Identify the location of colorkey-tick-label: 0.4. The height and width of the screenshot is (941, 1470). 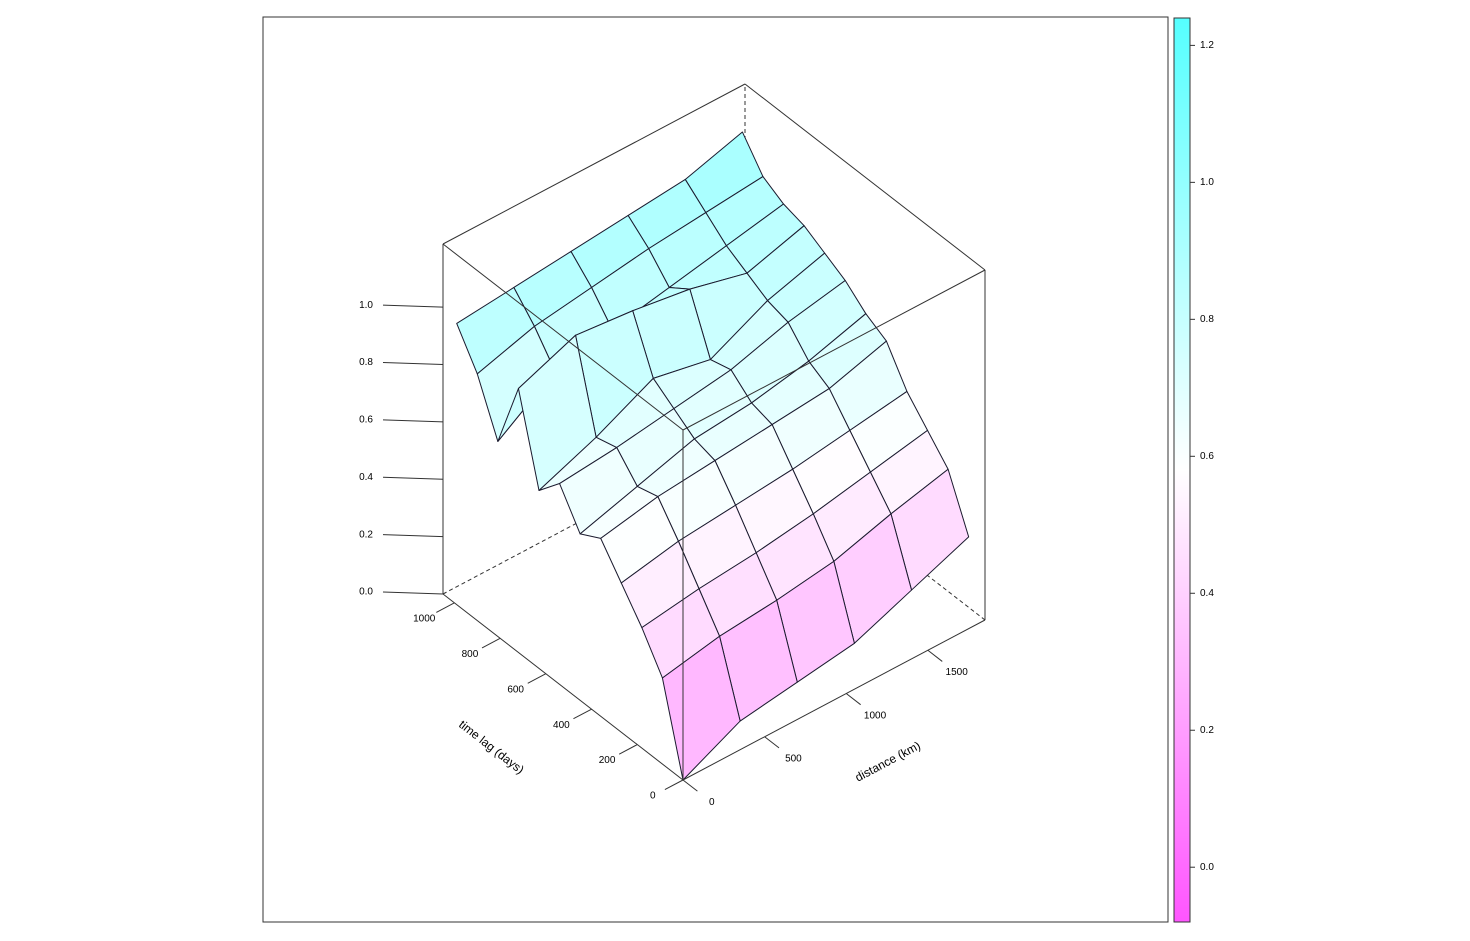
(1207, 593).